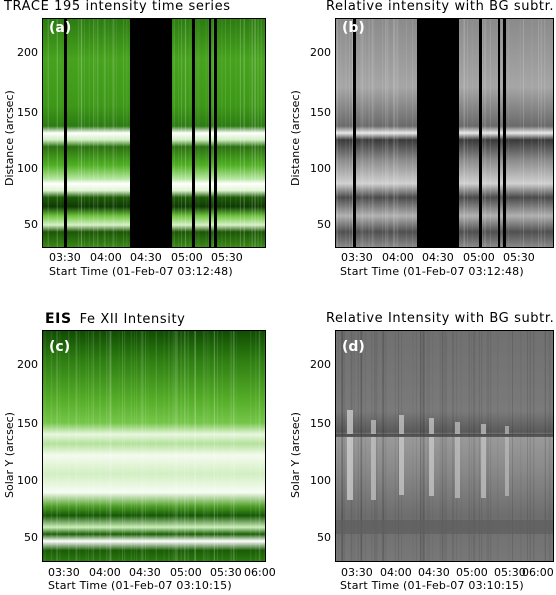 The image size is (556, 595). Describe the element at coordinates (27, 168) in the screenshot. I see `panel-a-ytick-100: 100` at that location.